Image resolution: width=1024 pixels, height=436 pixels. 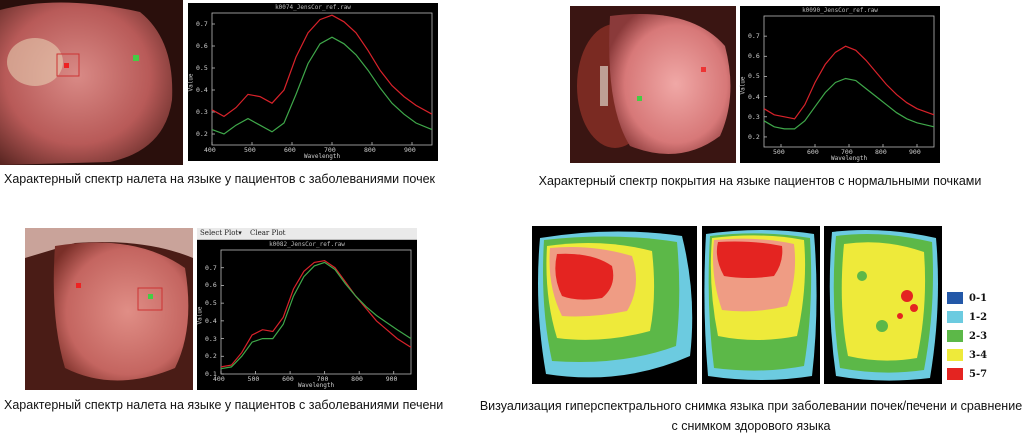 What do you see at coordinates (978, 355) in the screenshot?
I see `legend-label: 3-4` at bounding box center [978, 355].